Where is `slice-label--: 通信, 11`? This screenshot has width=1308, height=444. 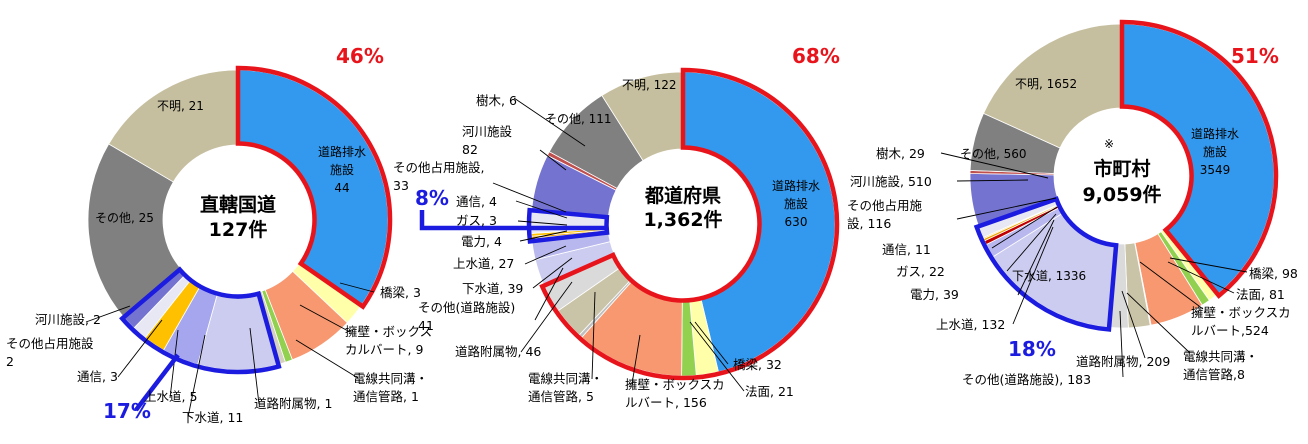 slice-label--: 通信, 11 is located at coordinates (906, 249).